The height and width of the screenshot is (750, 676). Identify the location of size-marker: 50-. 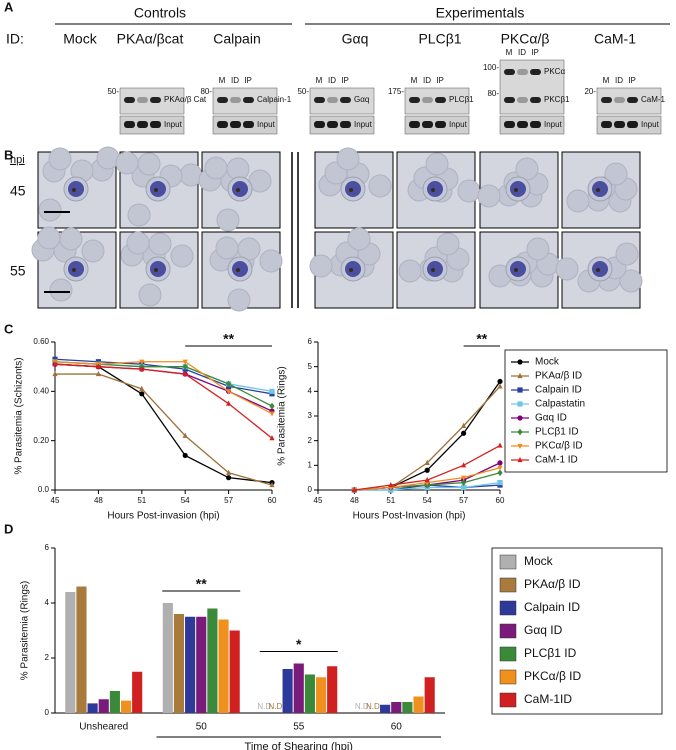
(303, 91).